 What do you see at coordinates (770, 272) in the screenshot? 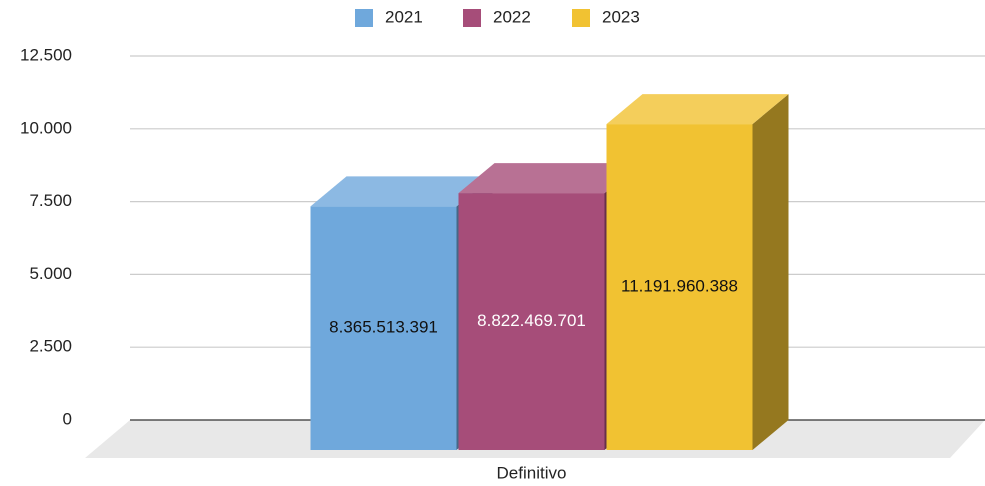
I see `bar-side` at bounding box center [770, 272].